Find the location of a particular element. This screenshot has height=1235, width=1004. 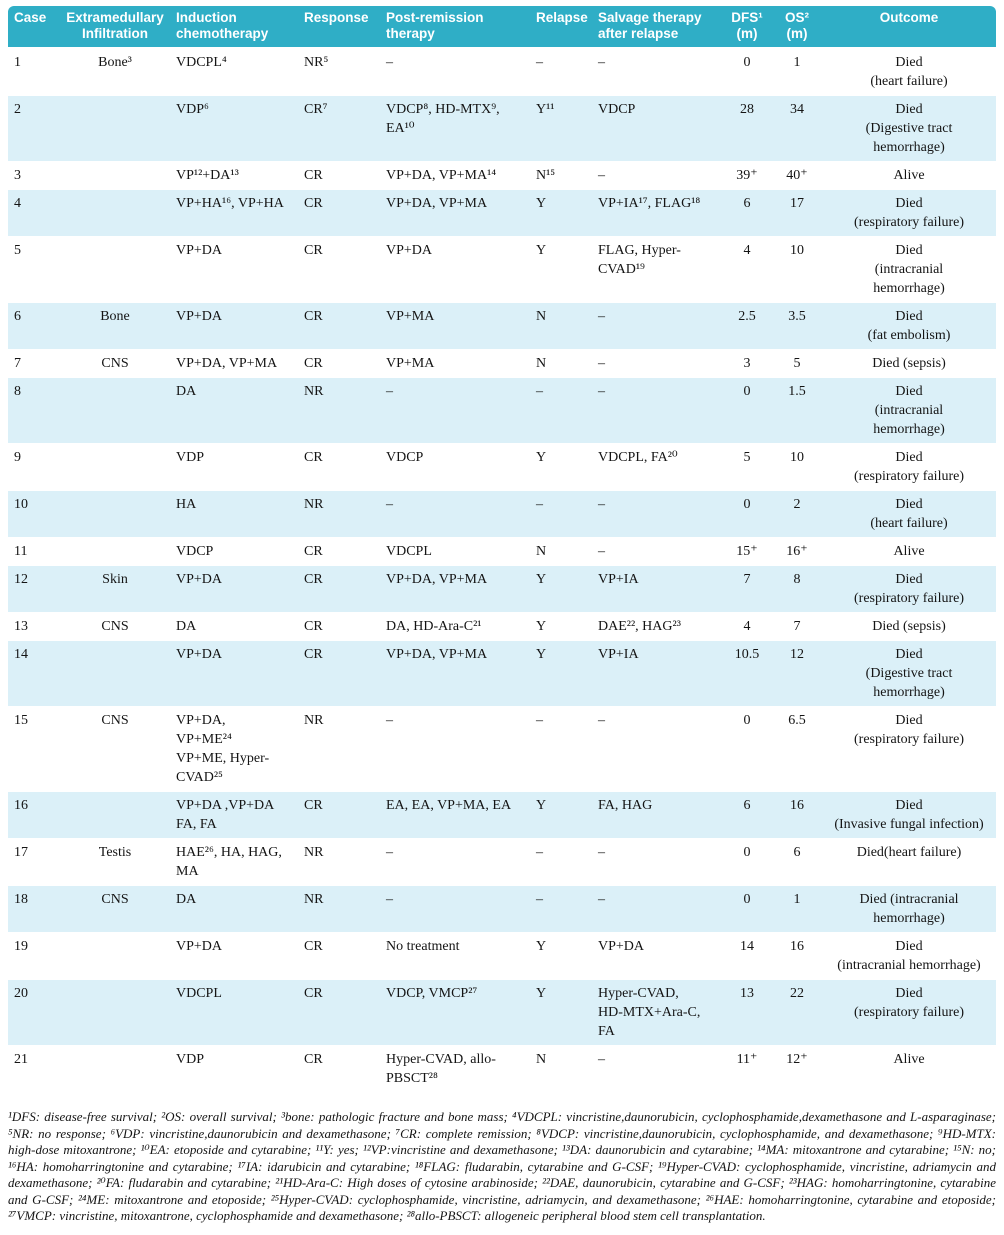

cell-salvage: VDCP is located at coordinates (617, 109).